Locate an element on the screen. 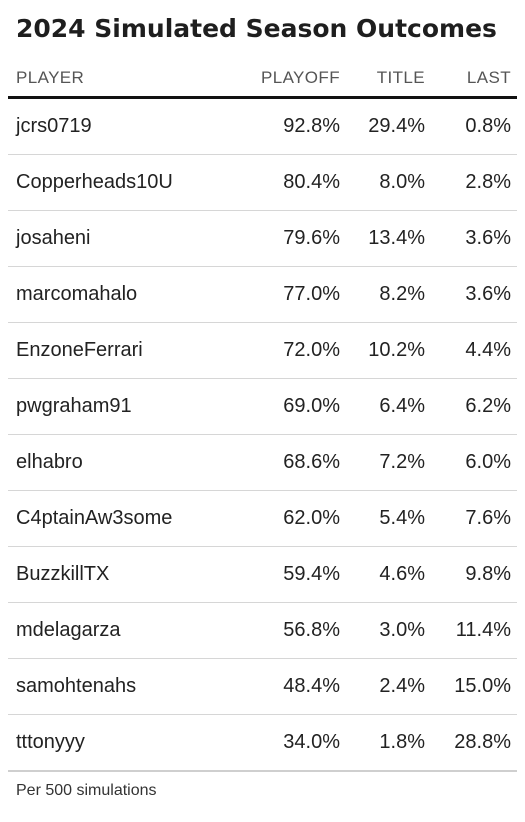 Image resolution: width=525 pixels, height=822 pixels. table-row: tttonyyy 34.0% 1.8% 28.8% is located at coordinates (262, 743).